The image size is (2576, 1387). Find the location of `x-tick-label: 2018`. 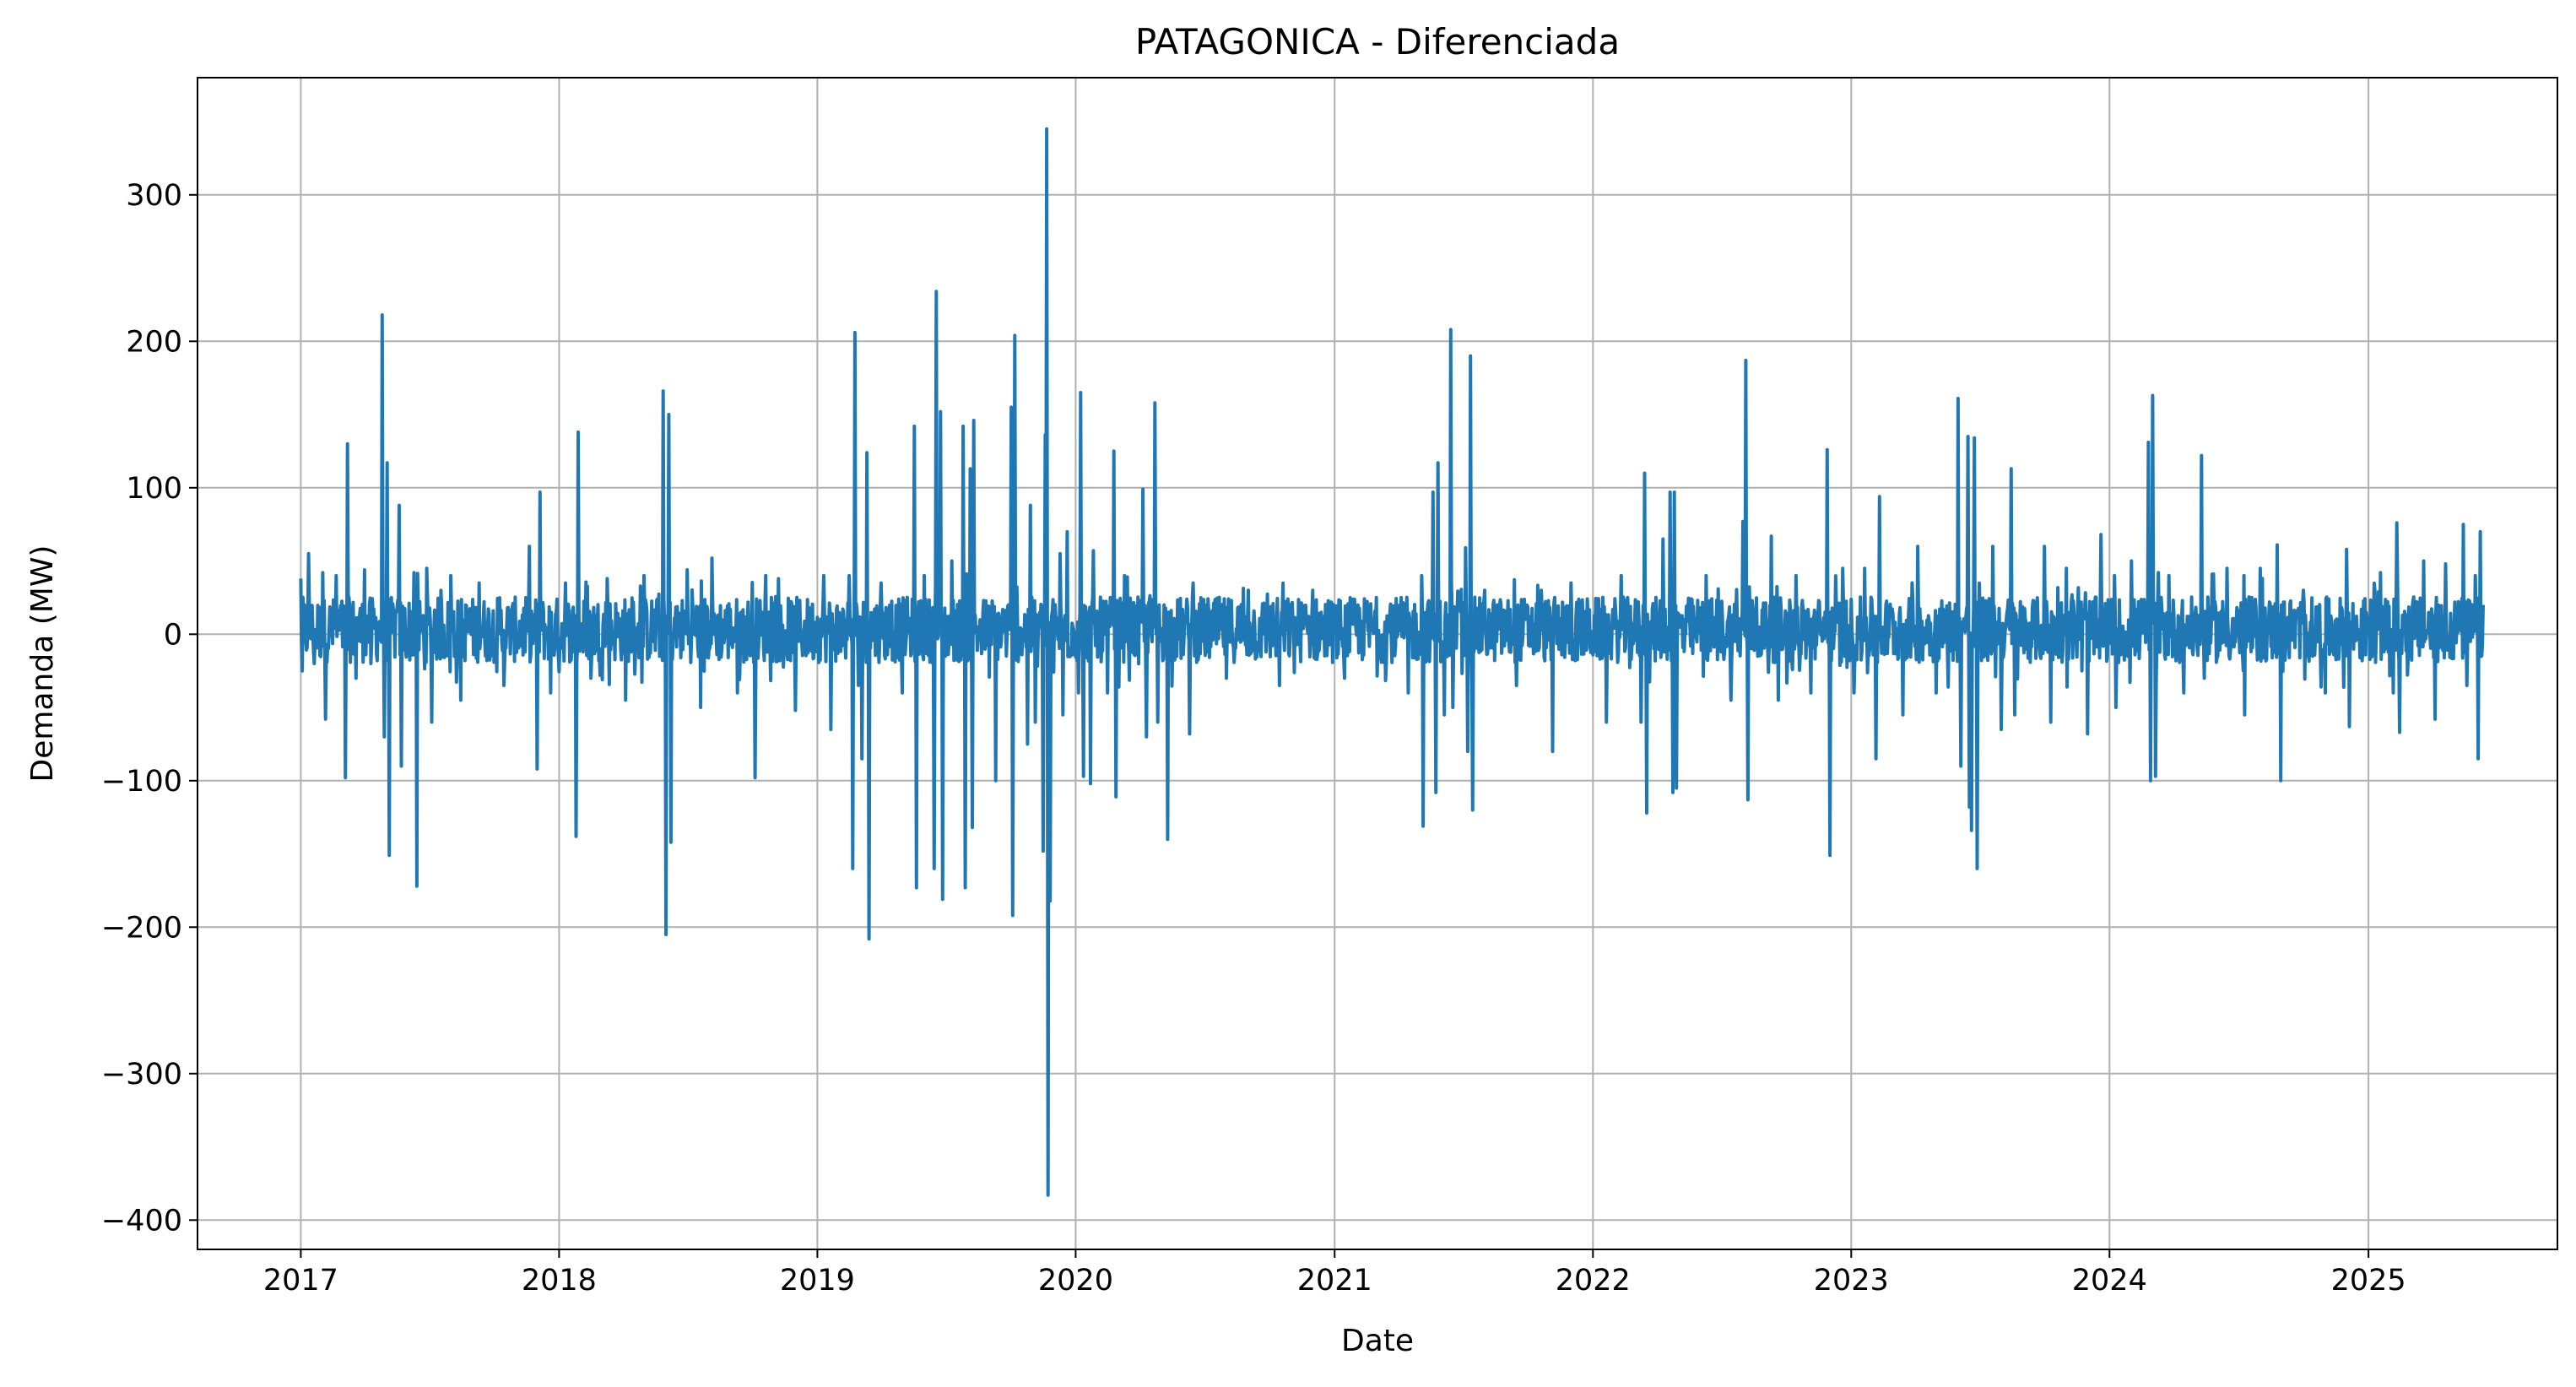

x-tick-label: 2018 is located at coordinates (559, 1281).